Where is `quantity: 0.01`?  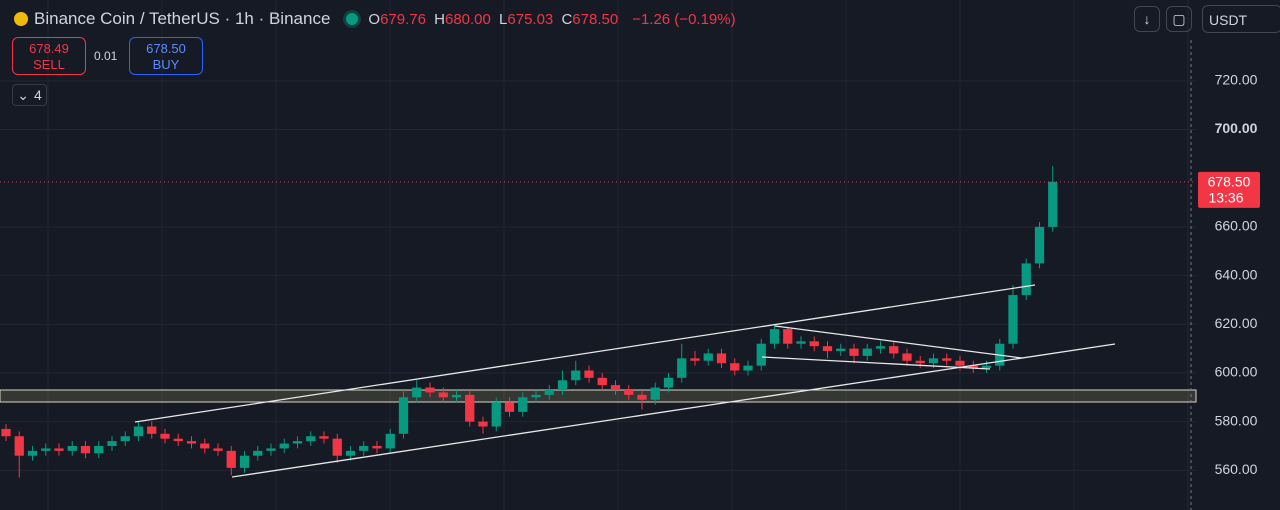
quantity: 0.01 is located at coordinates (106, 56).